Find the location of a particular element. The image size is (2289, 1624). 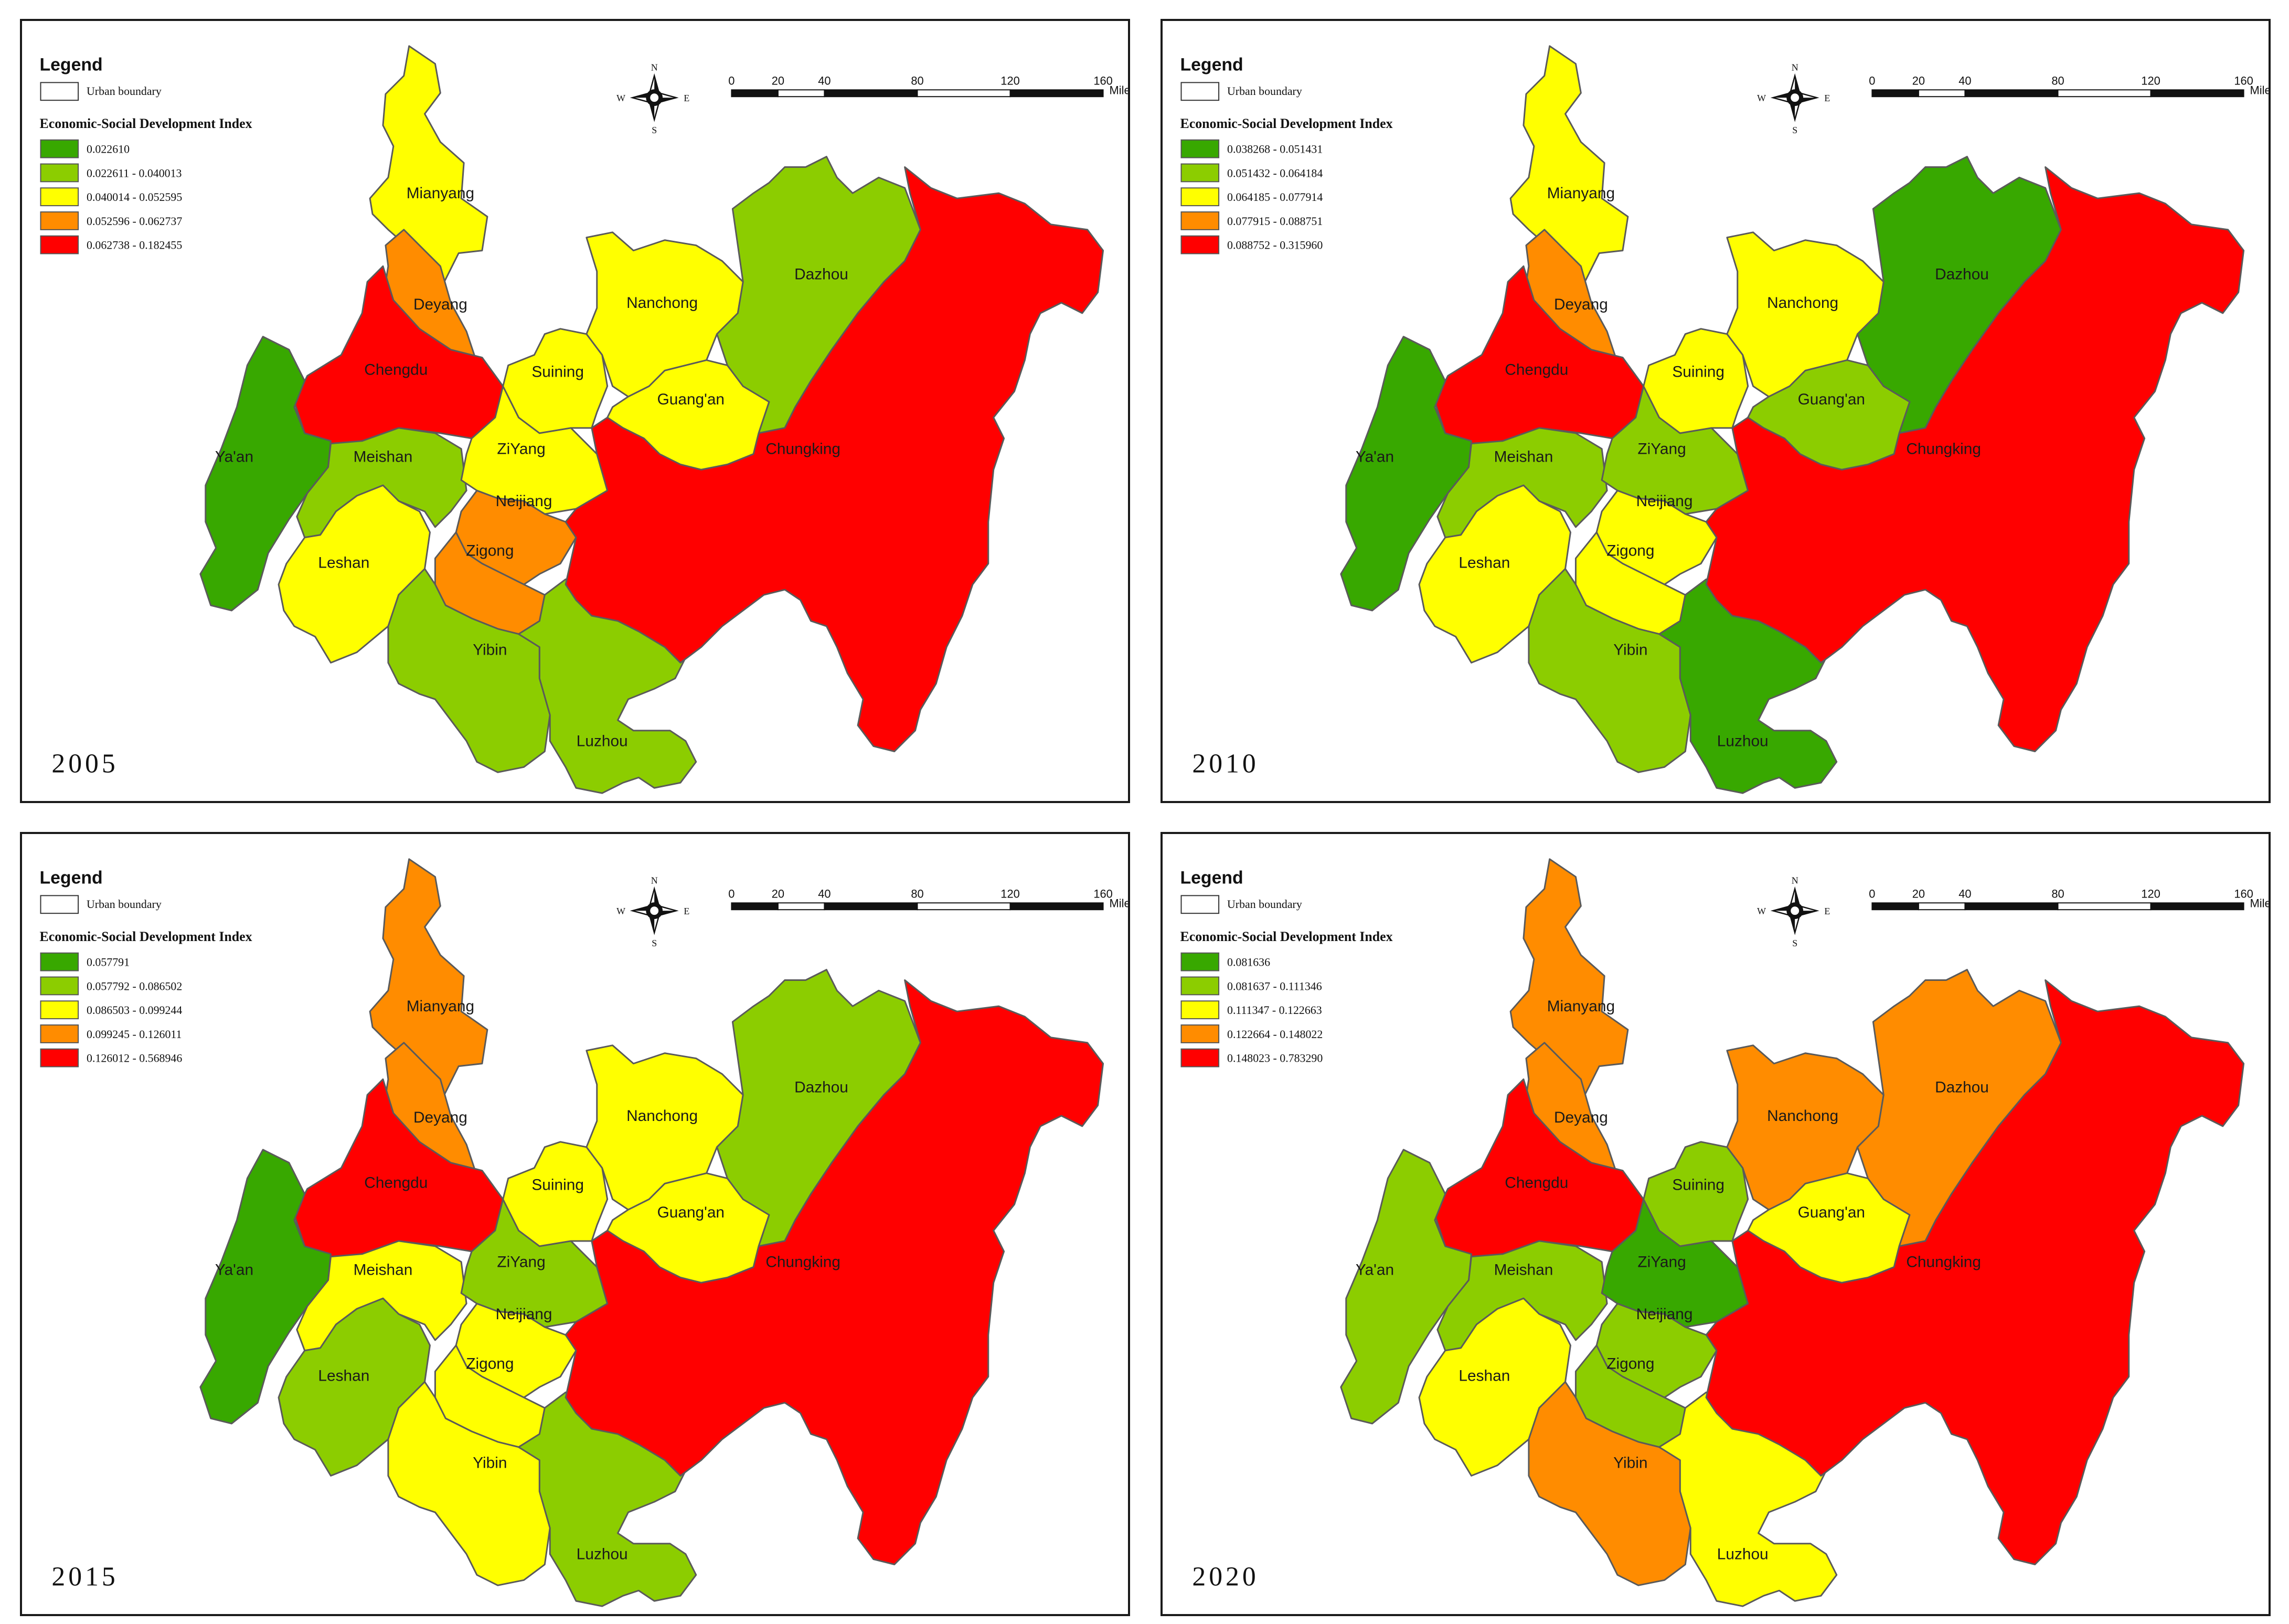

city-label-deyang: Deyang is located at coordinates (1581, 1117).